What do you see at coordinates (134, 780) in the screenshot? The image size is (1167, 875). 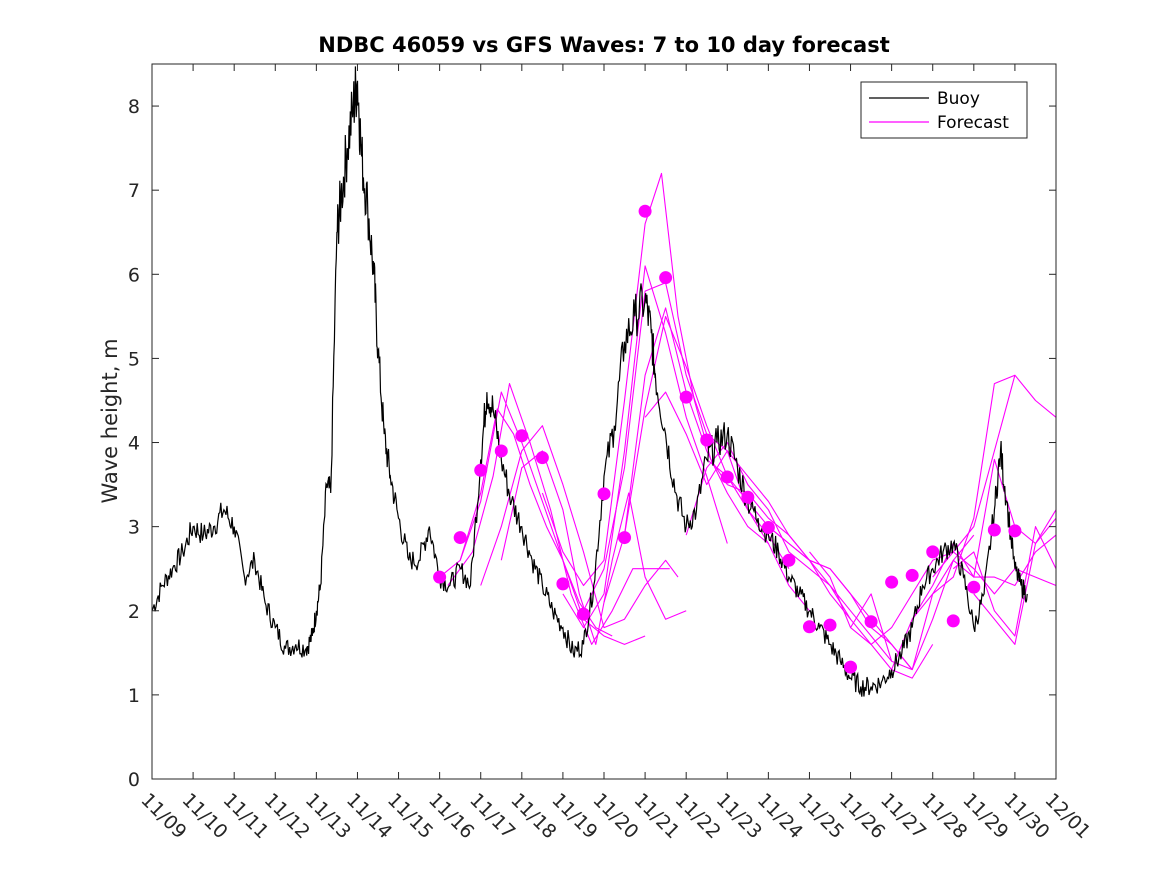 I see `y-tick-label: 0` at bounding box center [134, 780].